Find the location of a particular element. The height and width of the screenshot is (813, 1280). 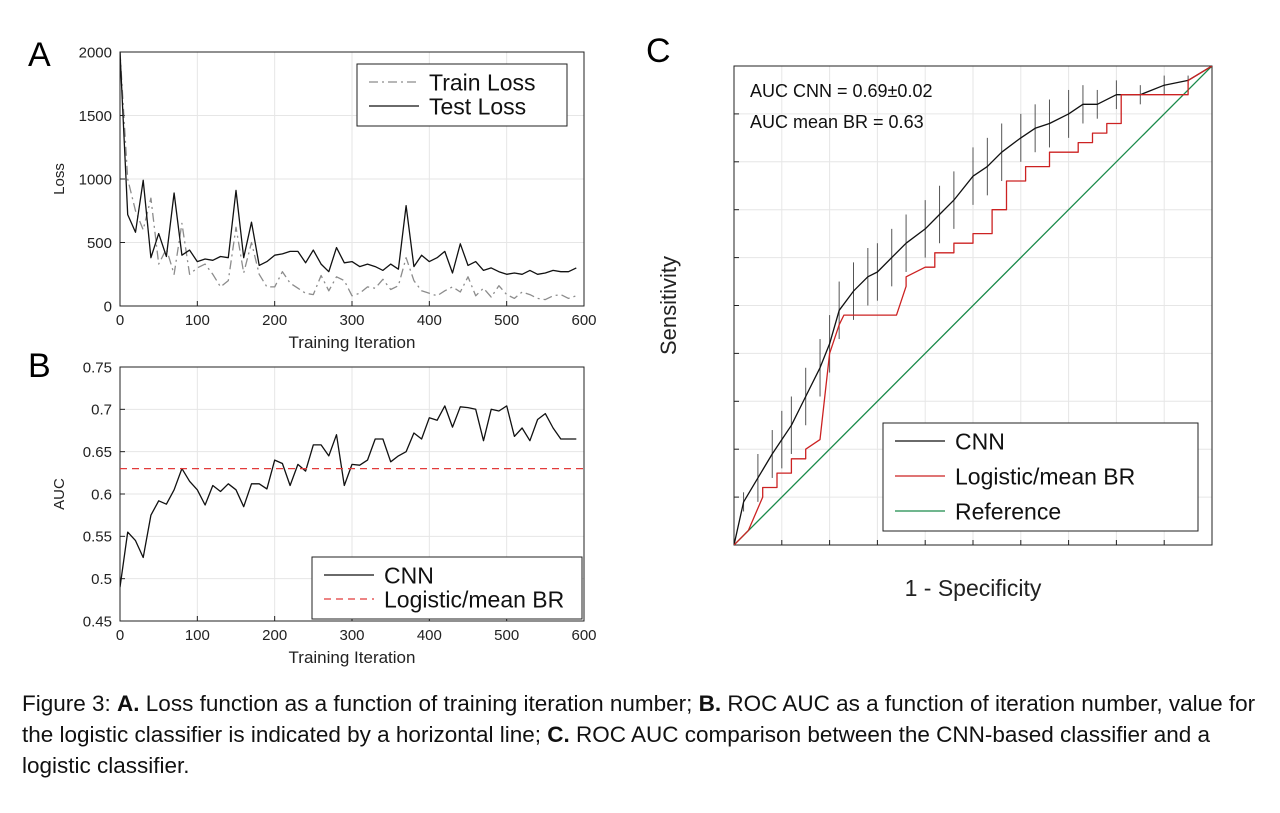

caption-prefix: Figure 3: is located at coordinates (70, 703).